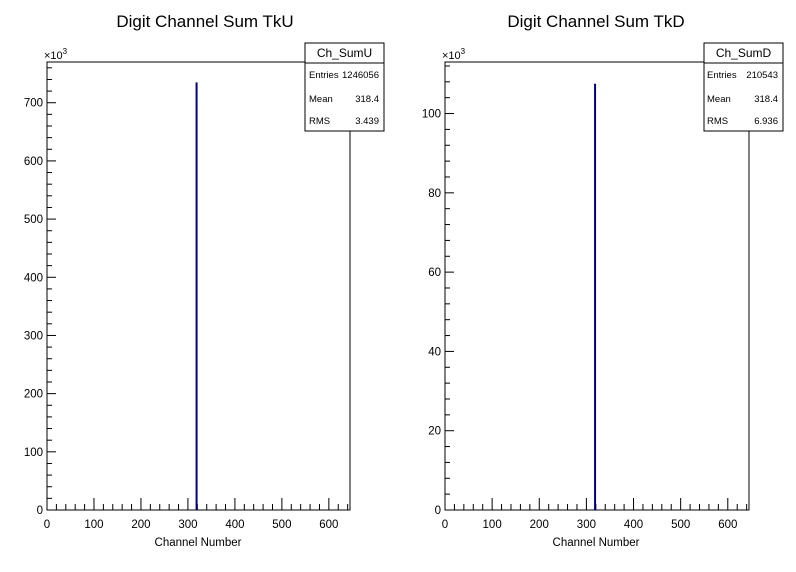 The width and height of the screenshot is (796, 572). I want to click on chart-title: Digit Channel Sum TkU, so click(204, 21).